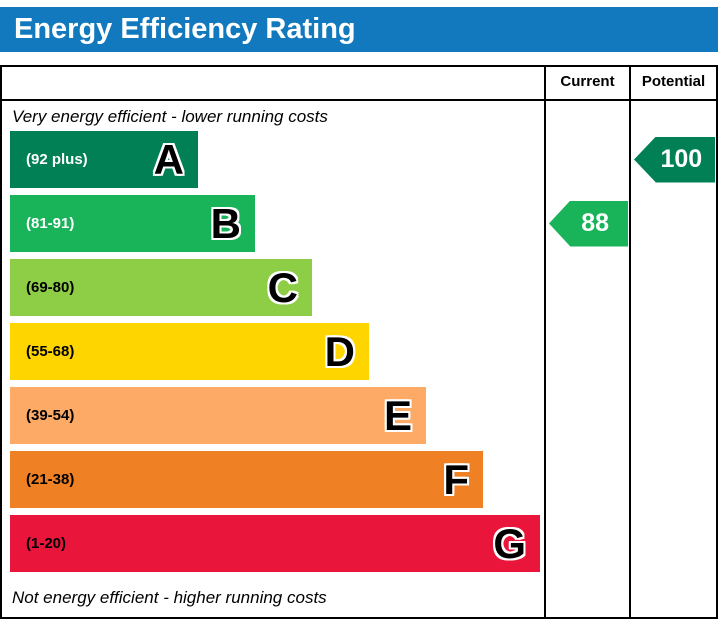  I want to click on potential-rating-value: 100, so click(681, 159).